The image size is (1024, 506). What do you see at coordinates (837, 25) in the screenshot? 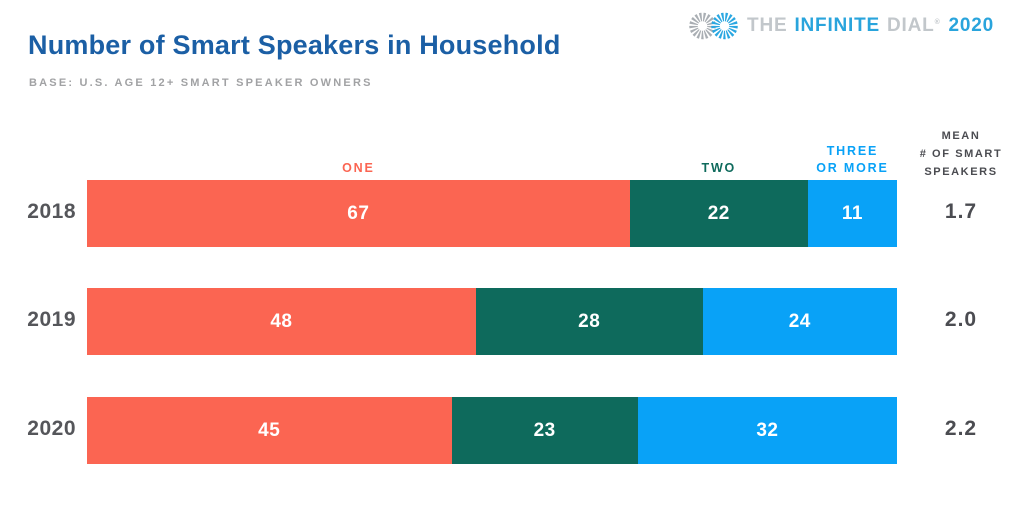
I see `logo-word-infinite: INFINITE` at bounding box center [837, 25].